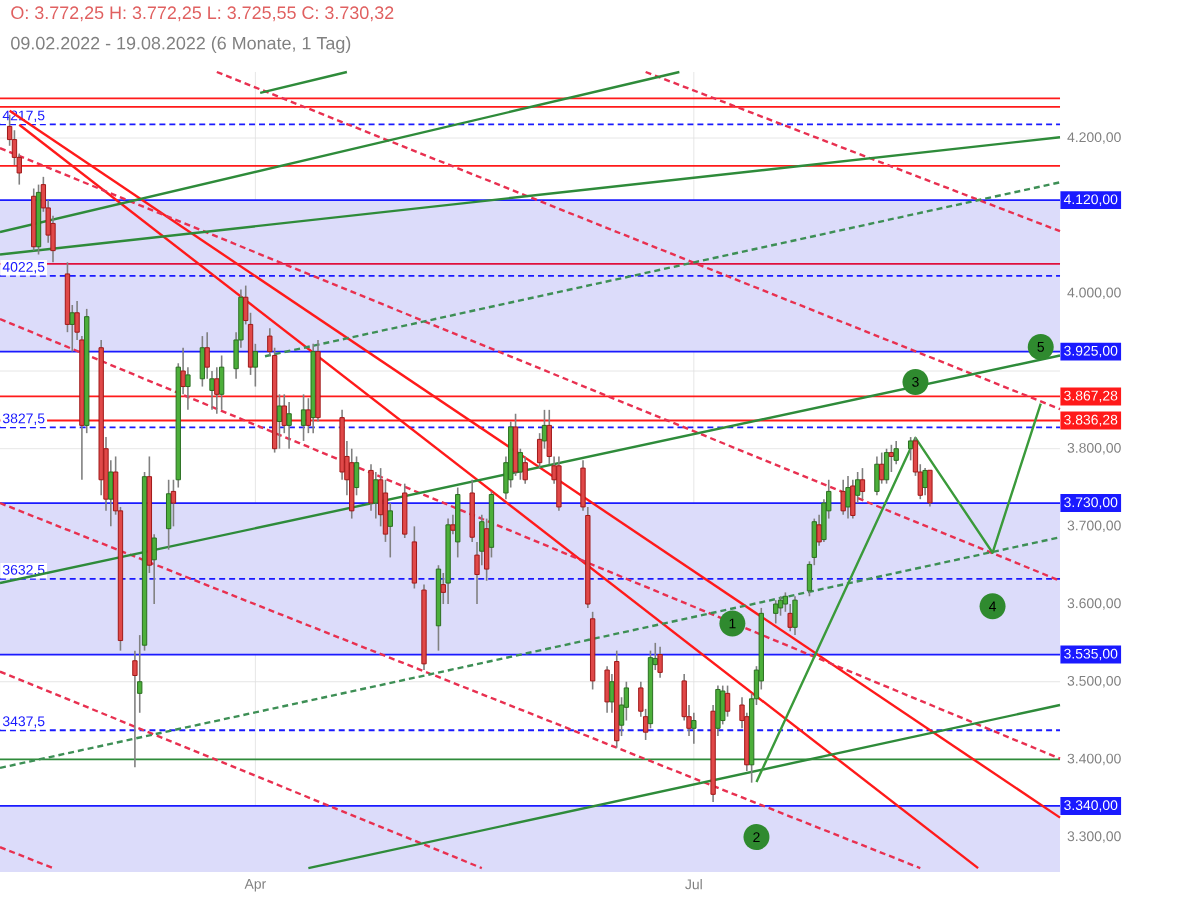 The height and width of the screenshot is (900, 1190). I want to click on chart-title: O: 3.772,25 H: 3.772,25 L: 3.725,55 C: 3.730,32, so click(202, 14).